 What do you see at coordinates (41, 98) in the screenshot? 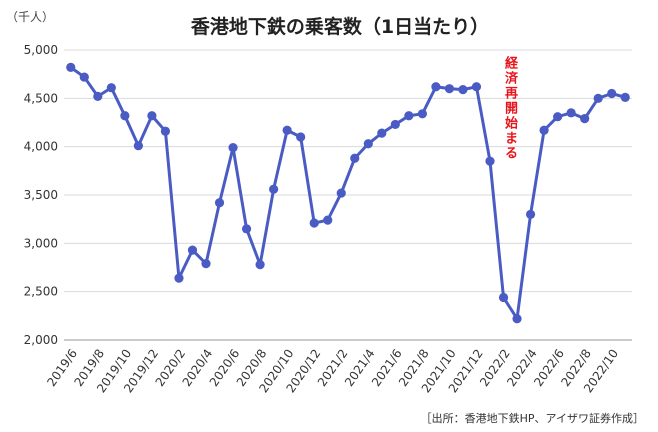
I see `y-tick-label: 4,500` at bounding box center [41, 98].